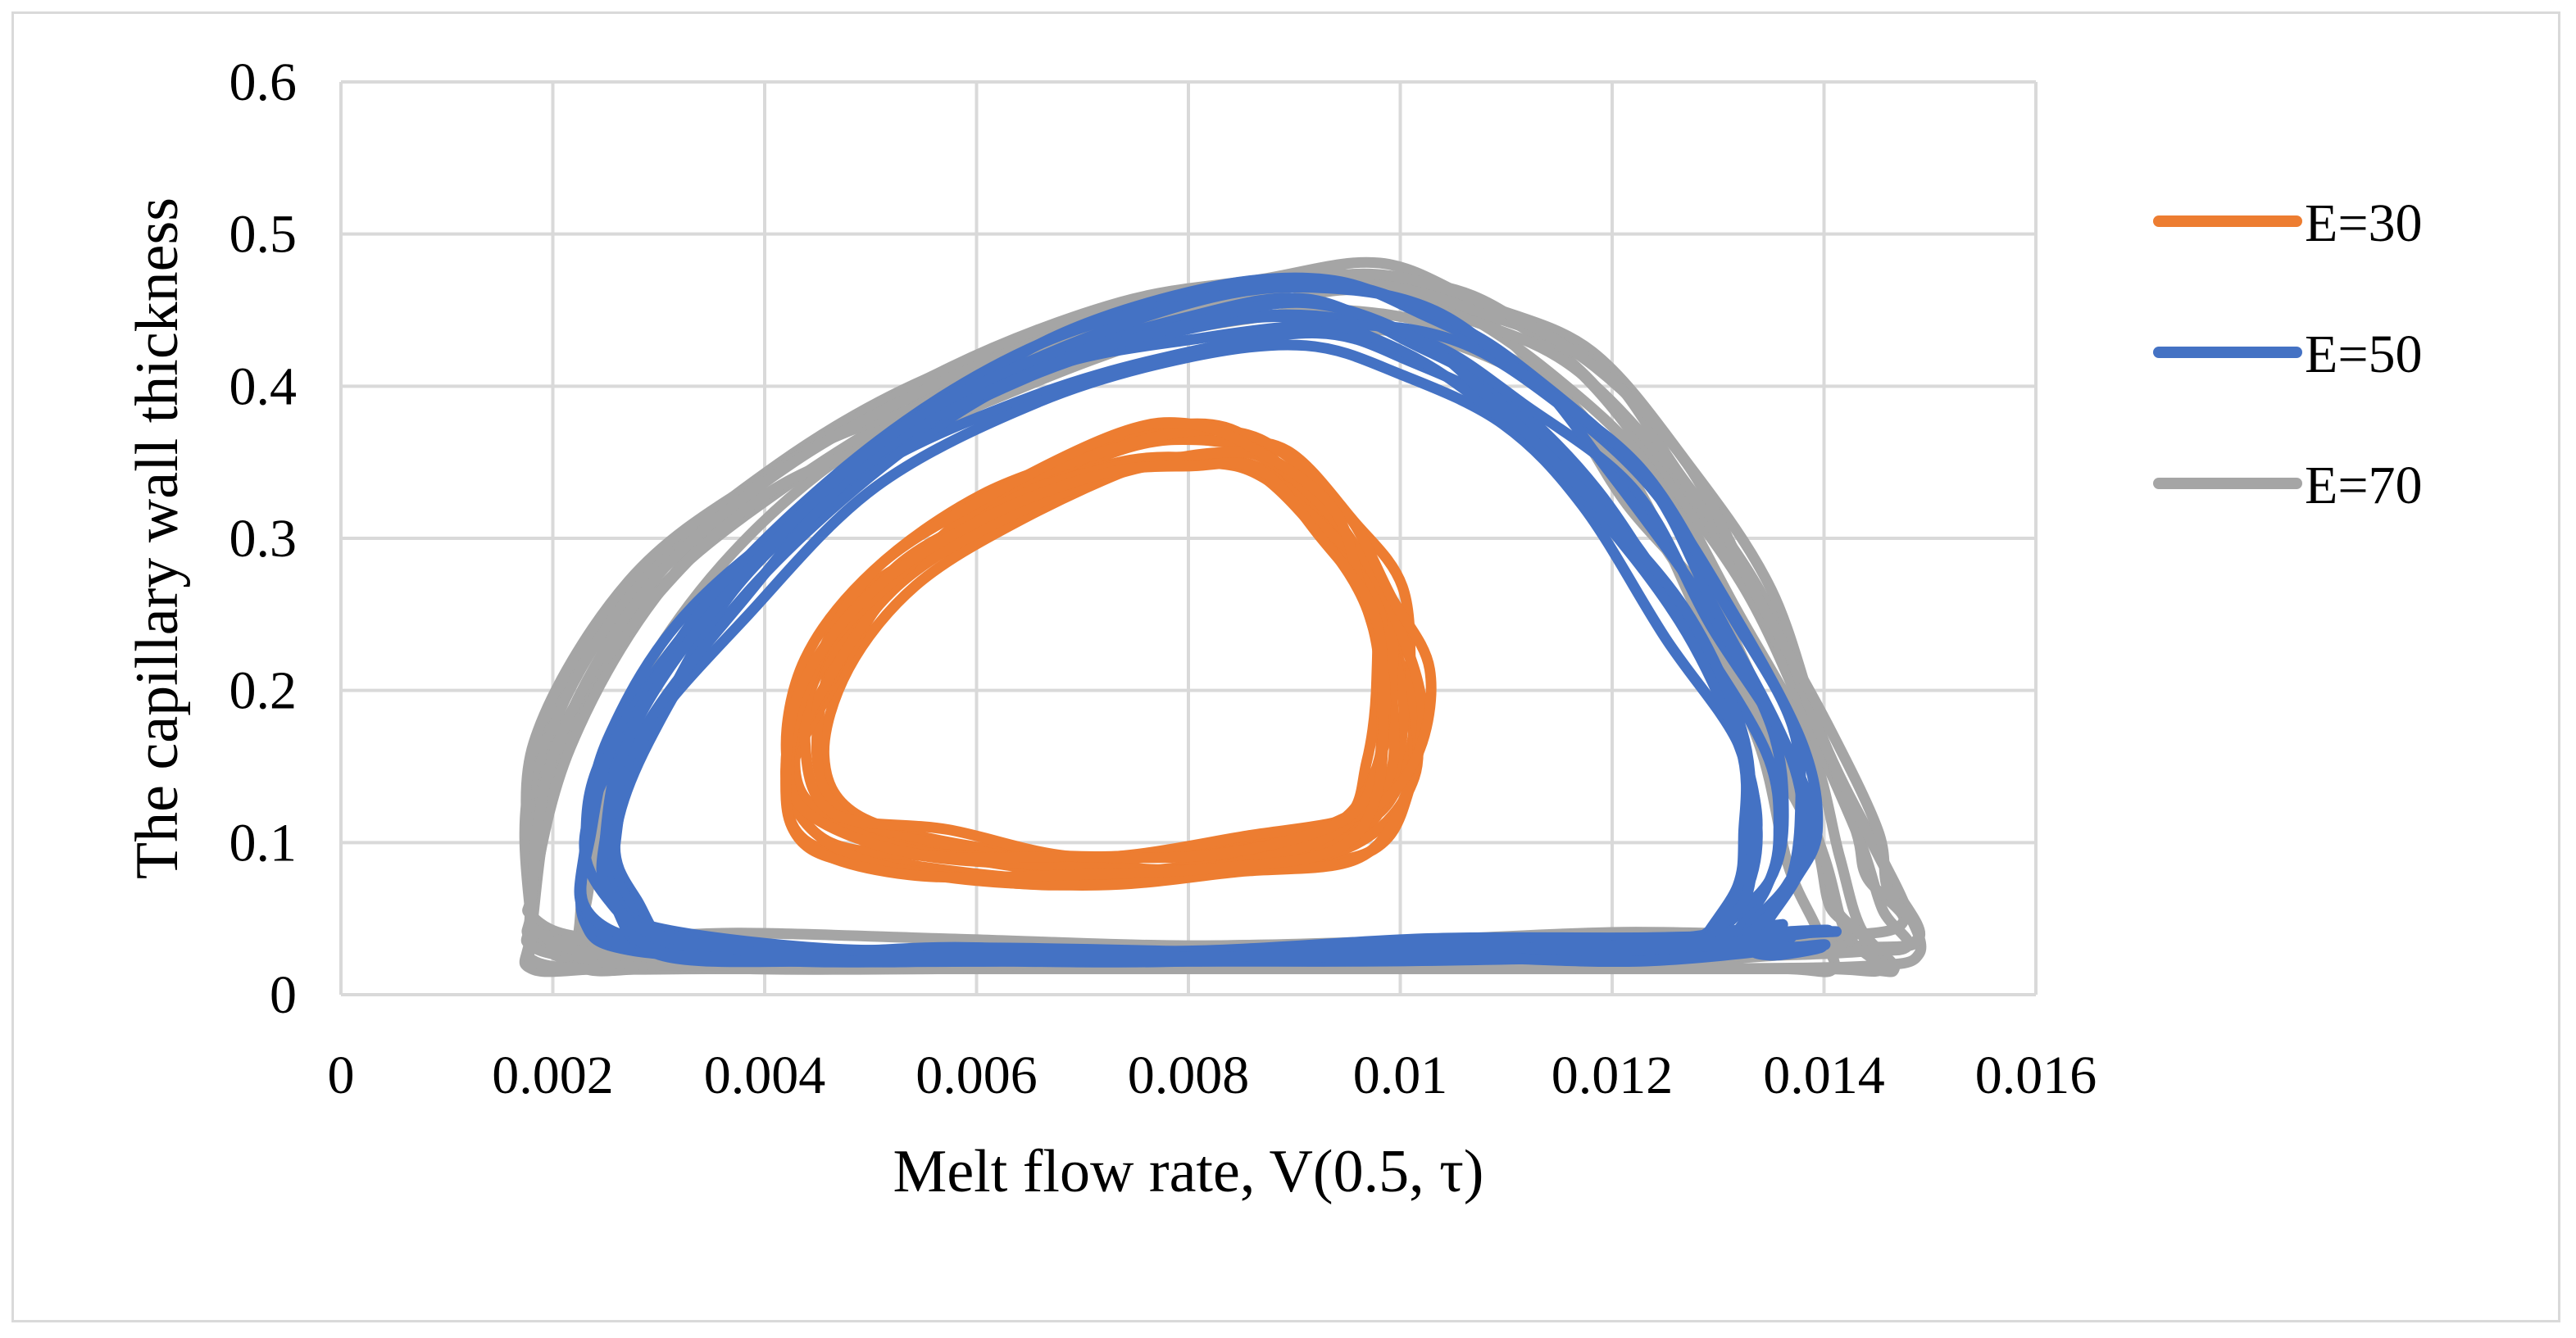  I want to click on x-tick-label: 0.006, so click(976, 1075).